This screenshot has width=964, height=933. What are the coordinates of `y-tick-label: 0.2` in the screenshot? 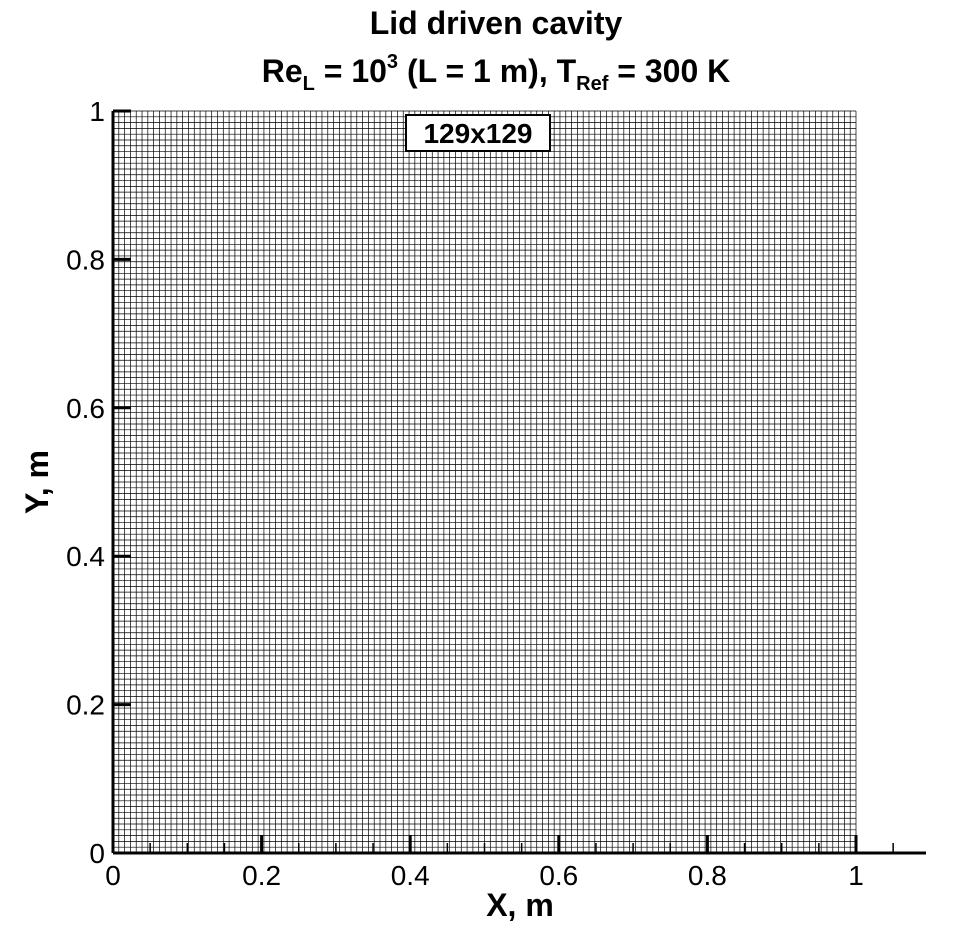 It's located at (85, 705).